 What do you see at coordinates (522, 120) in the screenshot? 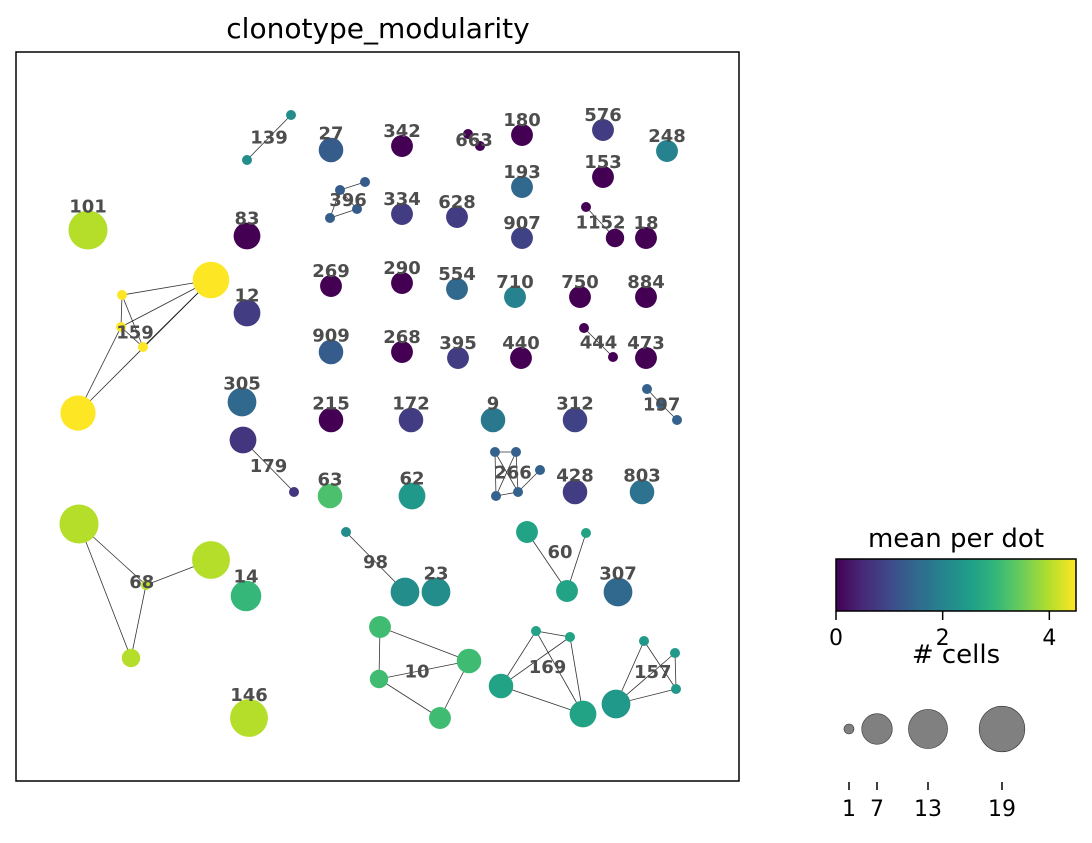
I see `clonotype-label-180: 180` at bounding box center [522, 120].